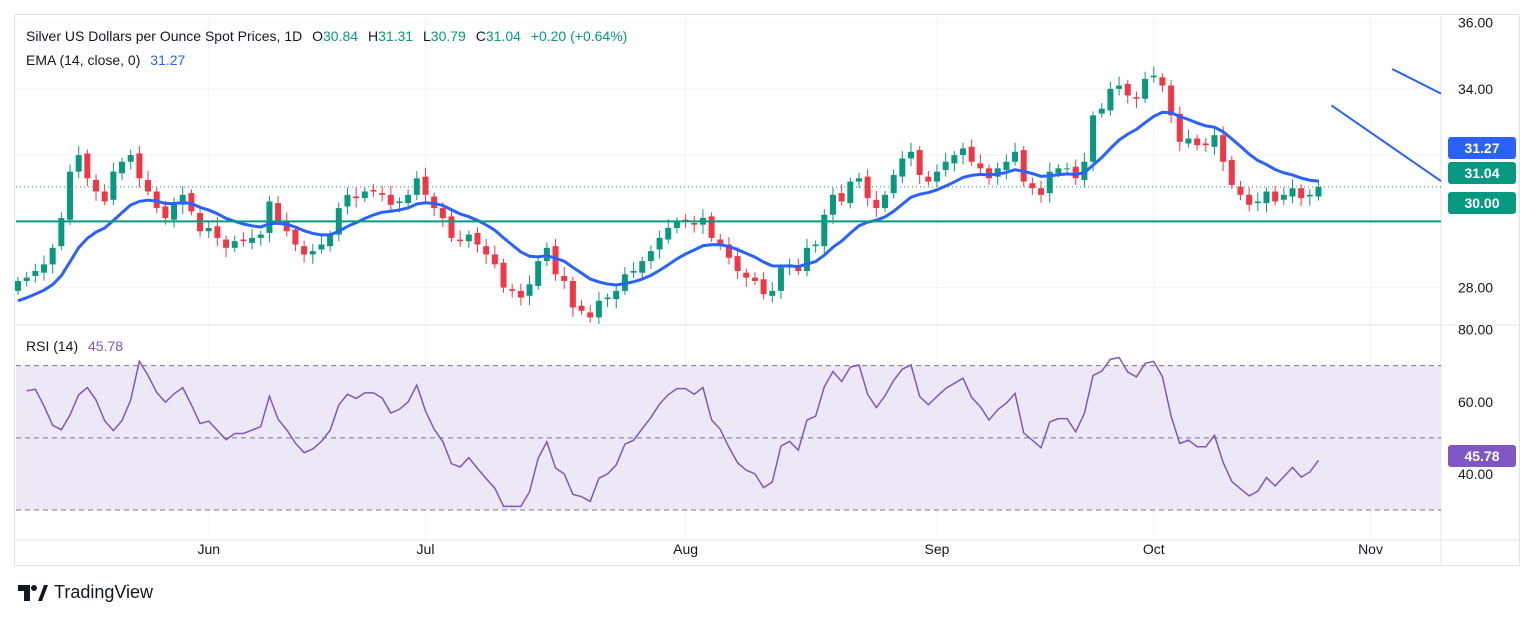 The height and width of the screenshot is (618, 1536). Describe the element at coordinates (1482, 148) in the screenshot. I see `ema-price-tag: 31.27` at that location.